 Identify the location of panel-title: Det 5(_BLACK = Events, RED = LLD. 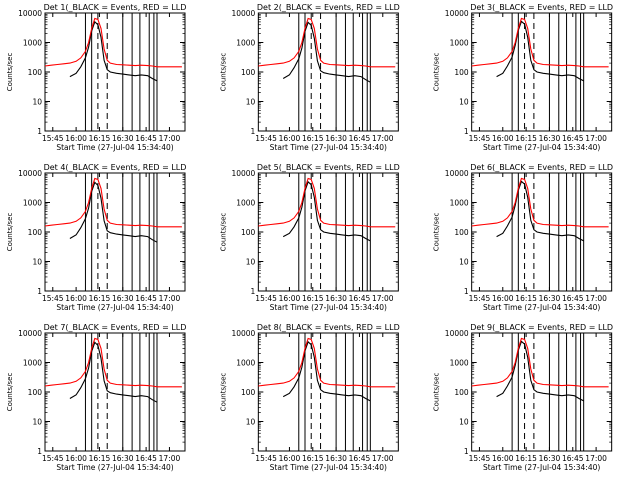
(328, 167).